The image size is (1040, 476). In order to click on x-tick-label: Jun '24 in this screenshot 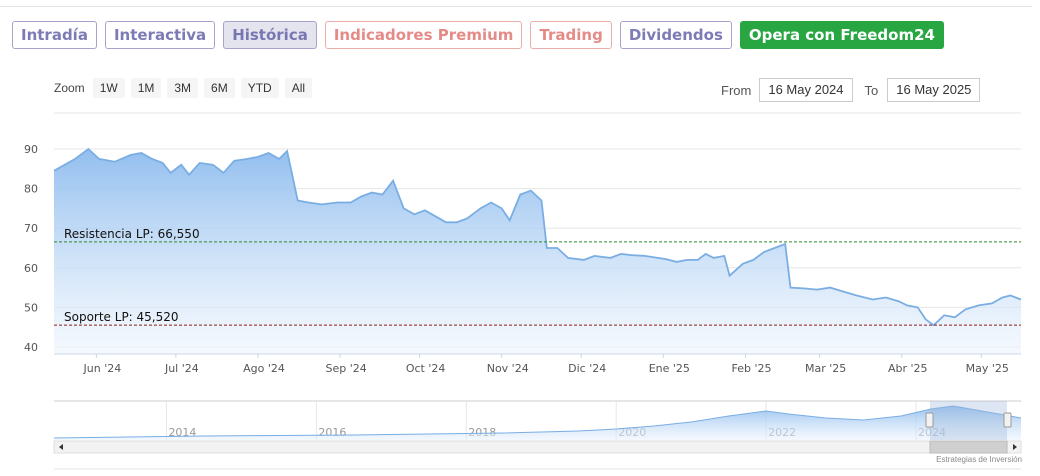, I will do `click(102, 368)`.